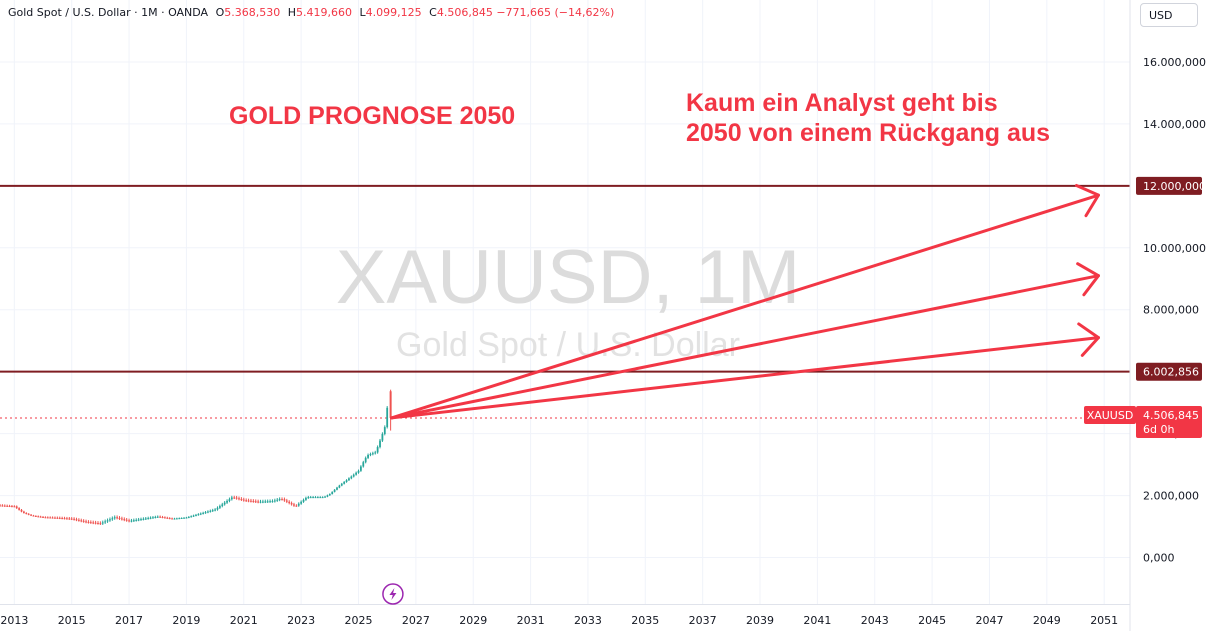 This screenshot has height=631, width=1209. I want to click on legend-close-value: 4.506,845, so click(464, 12).